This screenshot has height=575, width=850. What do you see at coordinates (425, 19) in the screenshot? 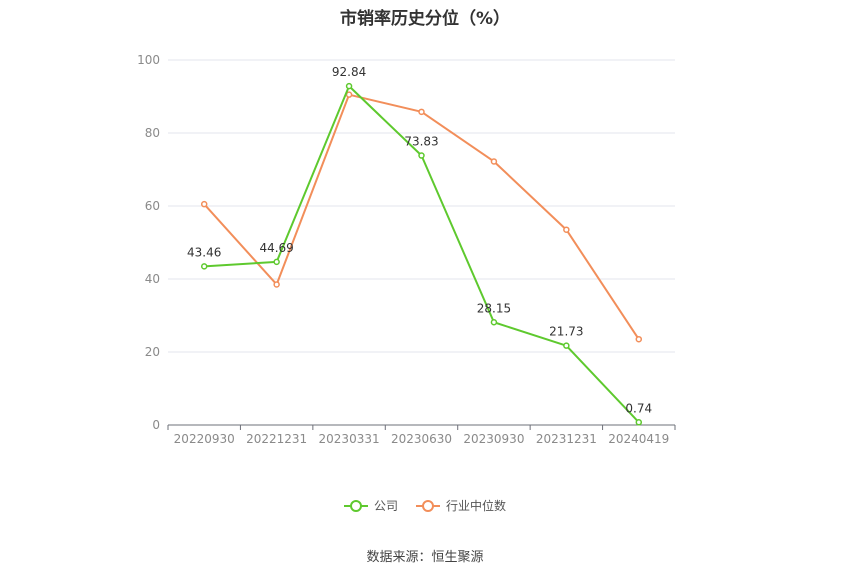
I see `chart-title: 市销率历史分位（%）` at bounding box center [425, 19].